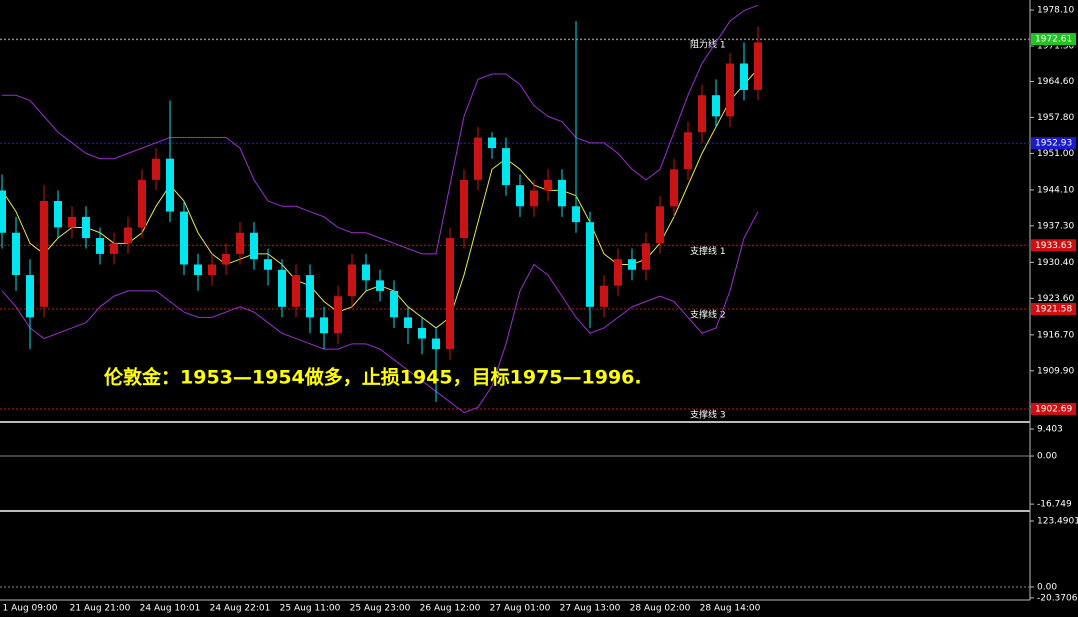 The height and width of the screenshot is (617, 1078). I want to click on level-label: 1902.69, so click(1053, 409).